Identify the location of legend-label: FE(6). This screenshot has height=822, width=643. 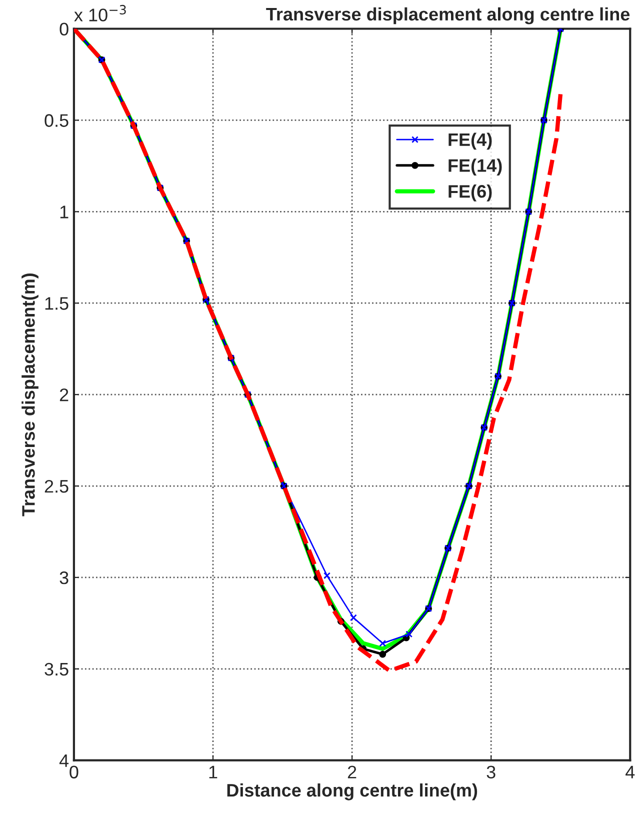
(470, 193).